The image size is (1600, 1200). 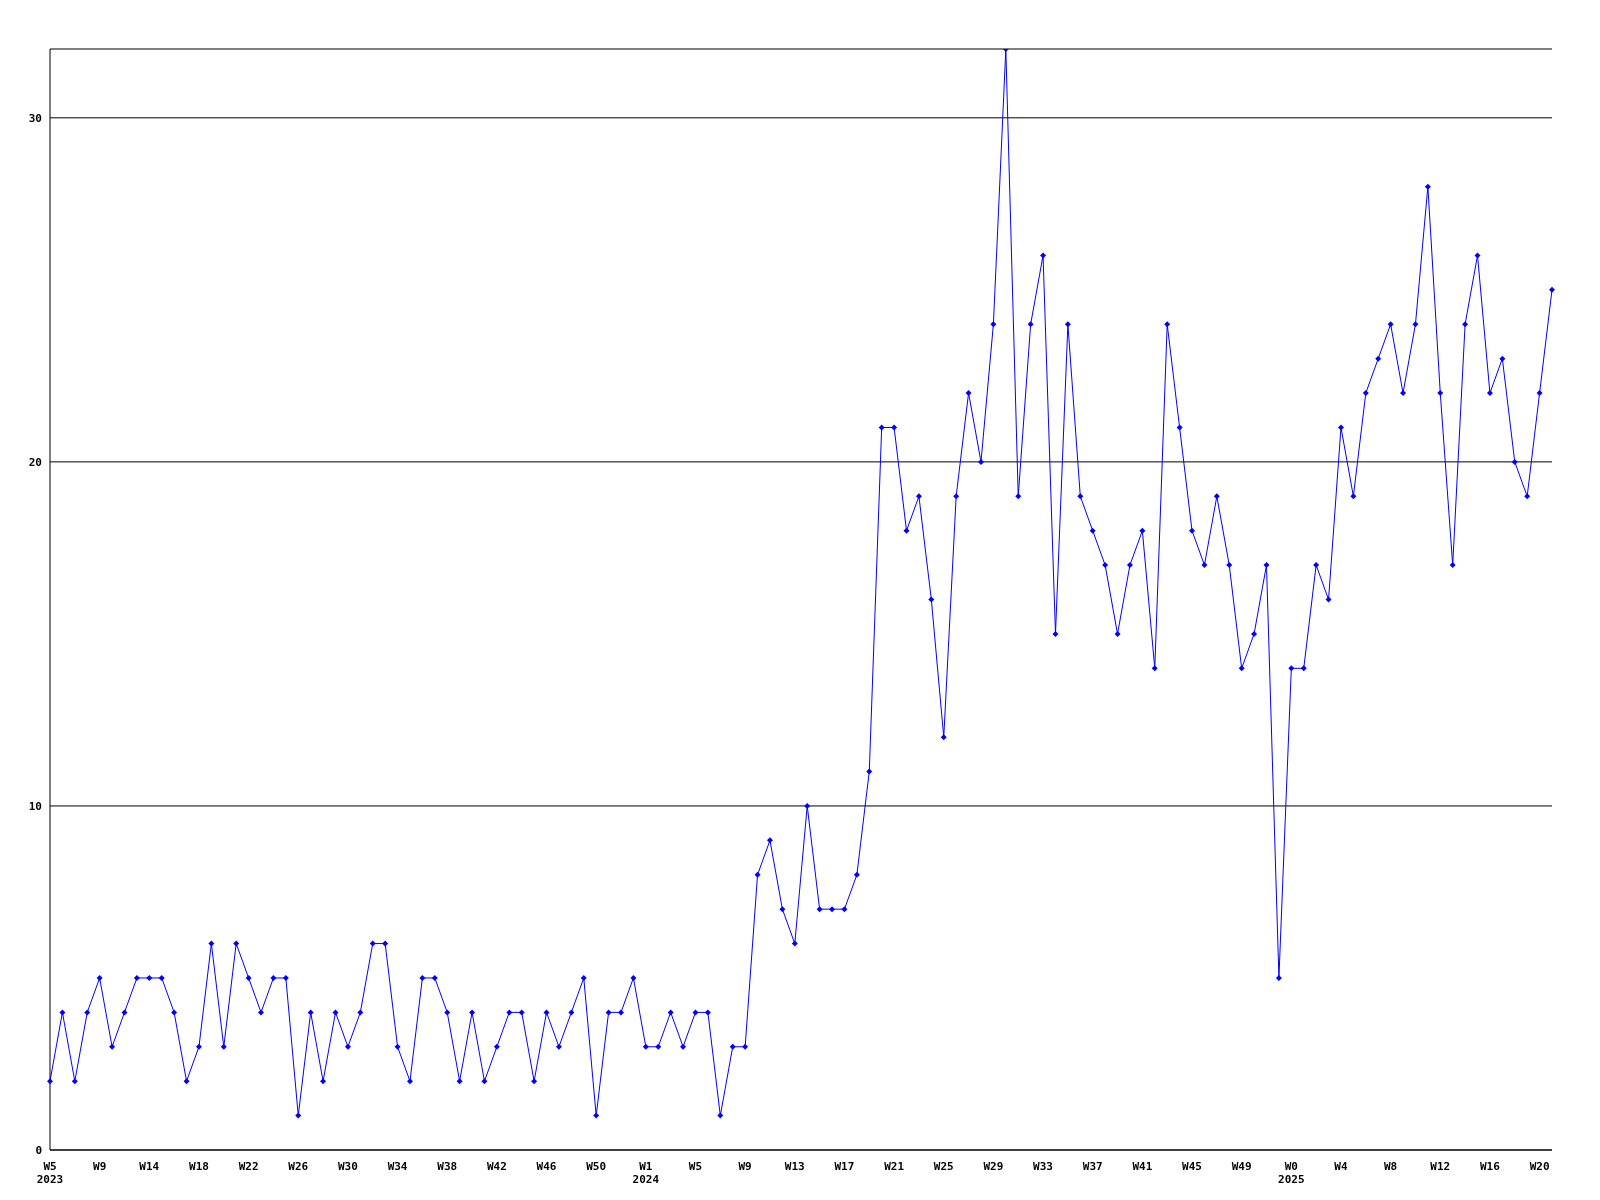 I want to click on x-tick-label: W16, so click(x=1490, y=1166).